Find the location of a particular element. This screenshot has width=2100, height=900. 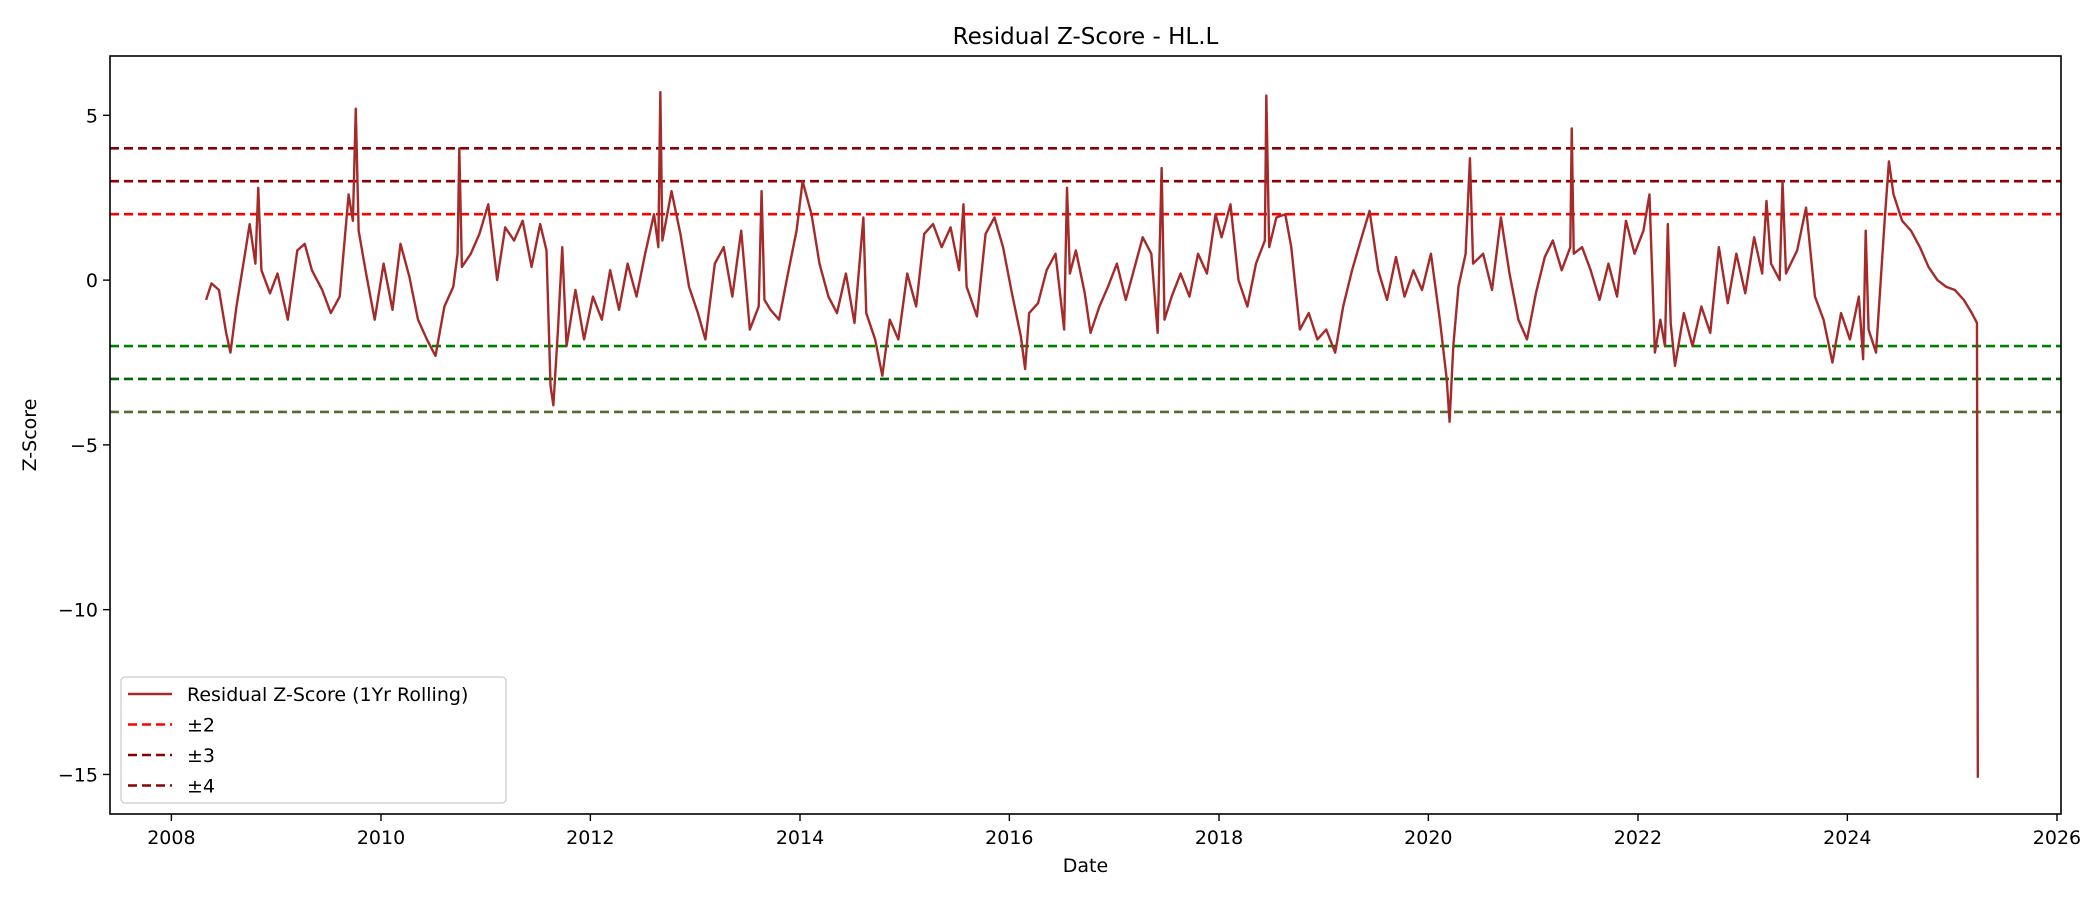

x-tick-label-4: 2016 is located at coordinates (1009, 838).